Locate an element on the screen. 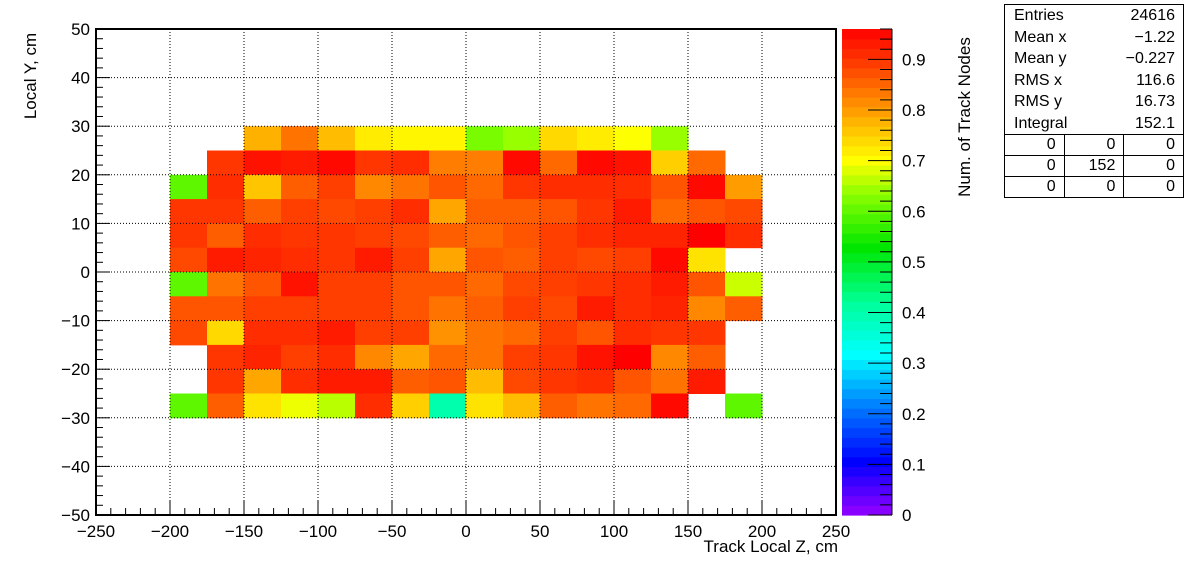 The width and height of the screenshot is (1196, 572). y-tick-label: 40 is located at coordinates (80, 78).